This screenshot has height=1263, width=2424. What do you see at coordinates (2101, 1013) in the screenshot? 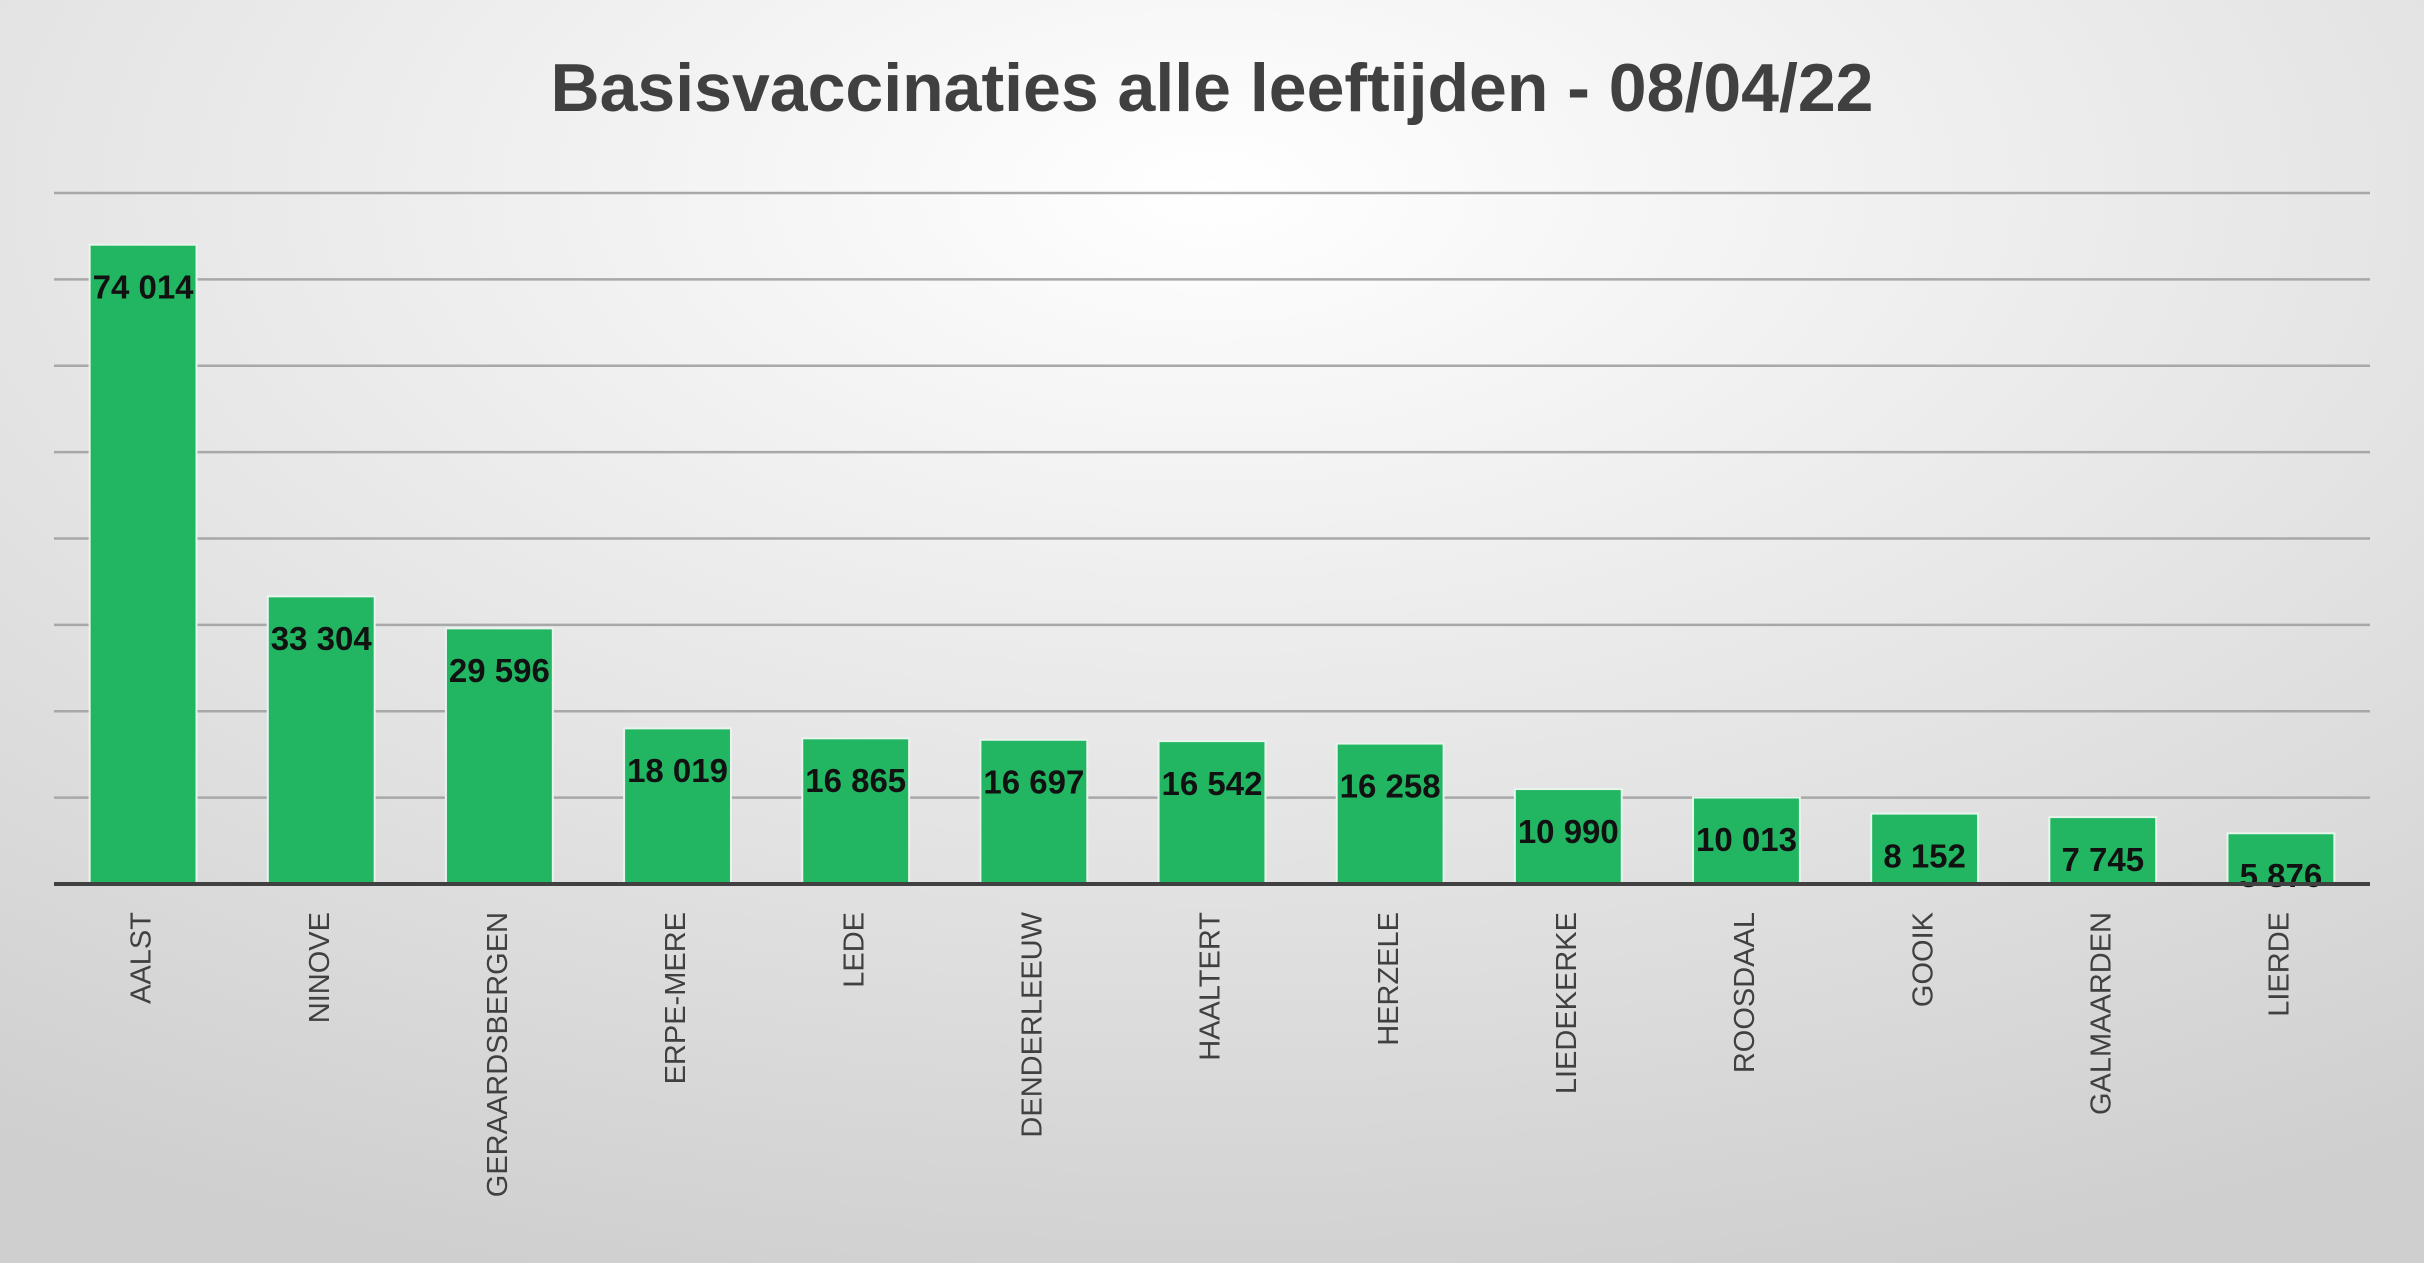
I see `x-tick-label: GALMAARDEN` at bounding box center [2101, 1013].